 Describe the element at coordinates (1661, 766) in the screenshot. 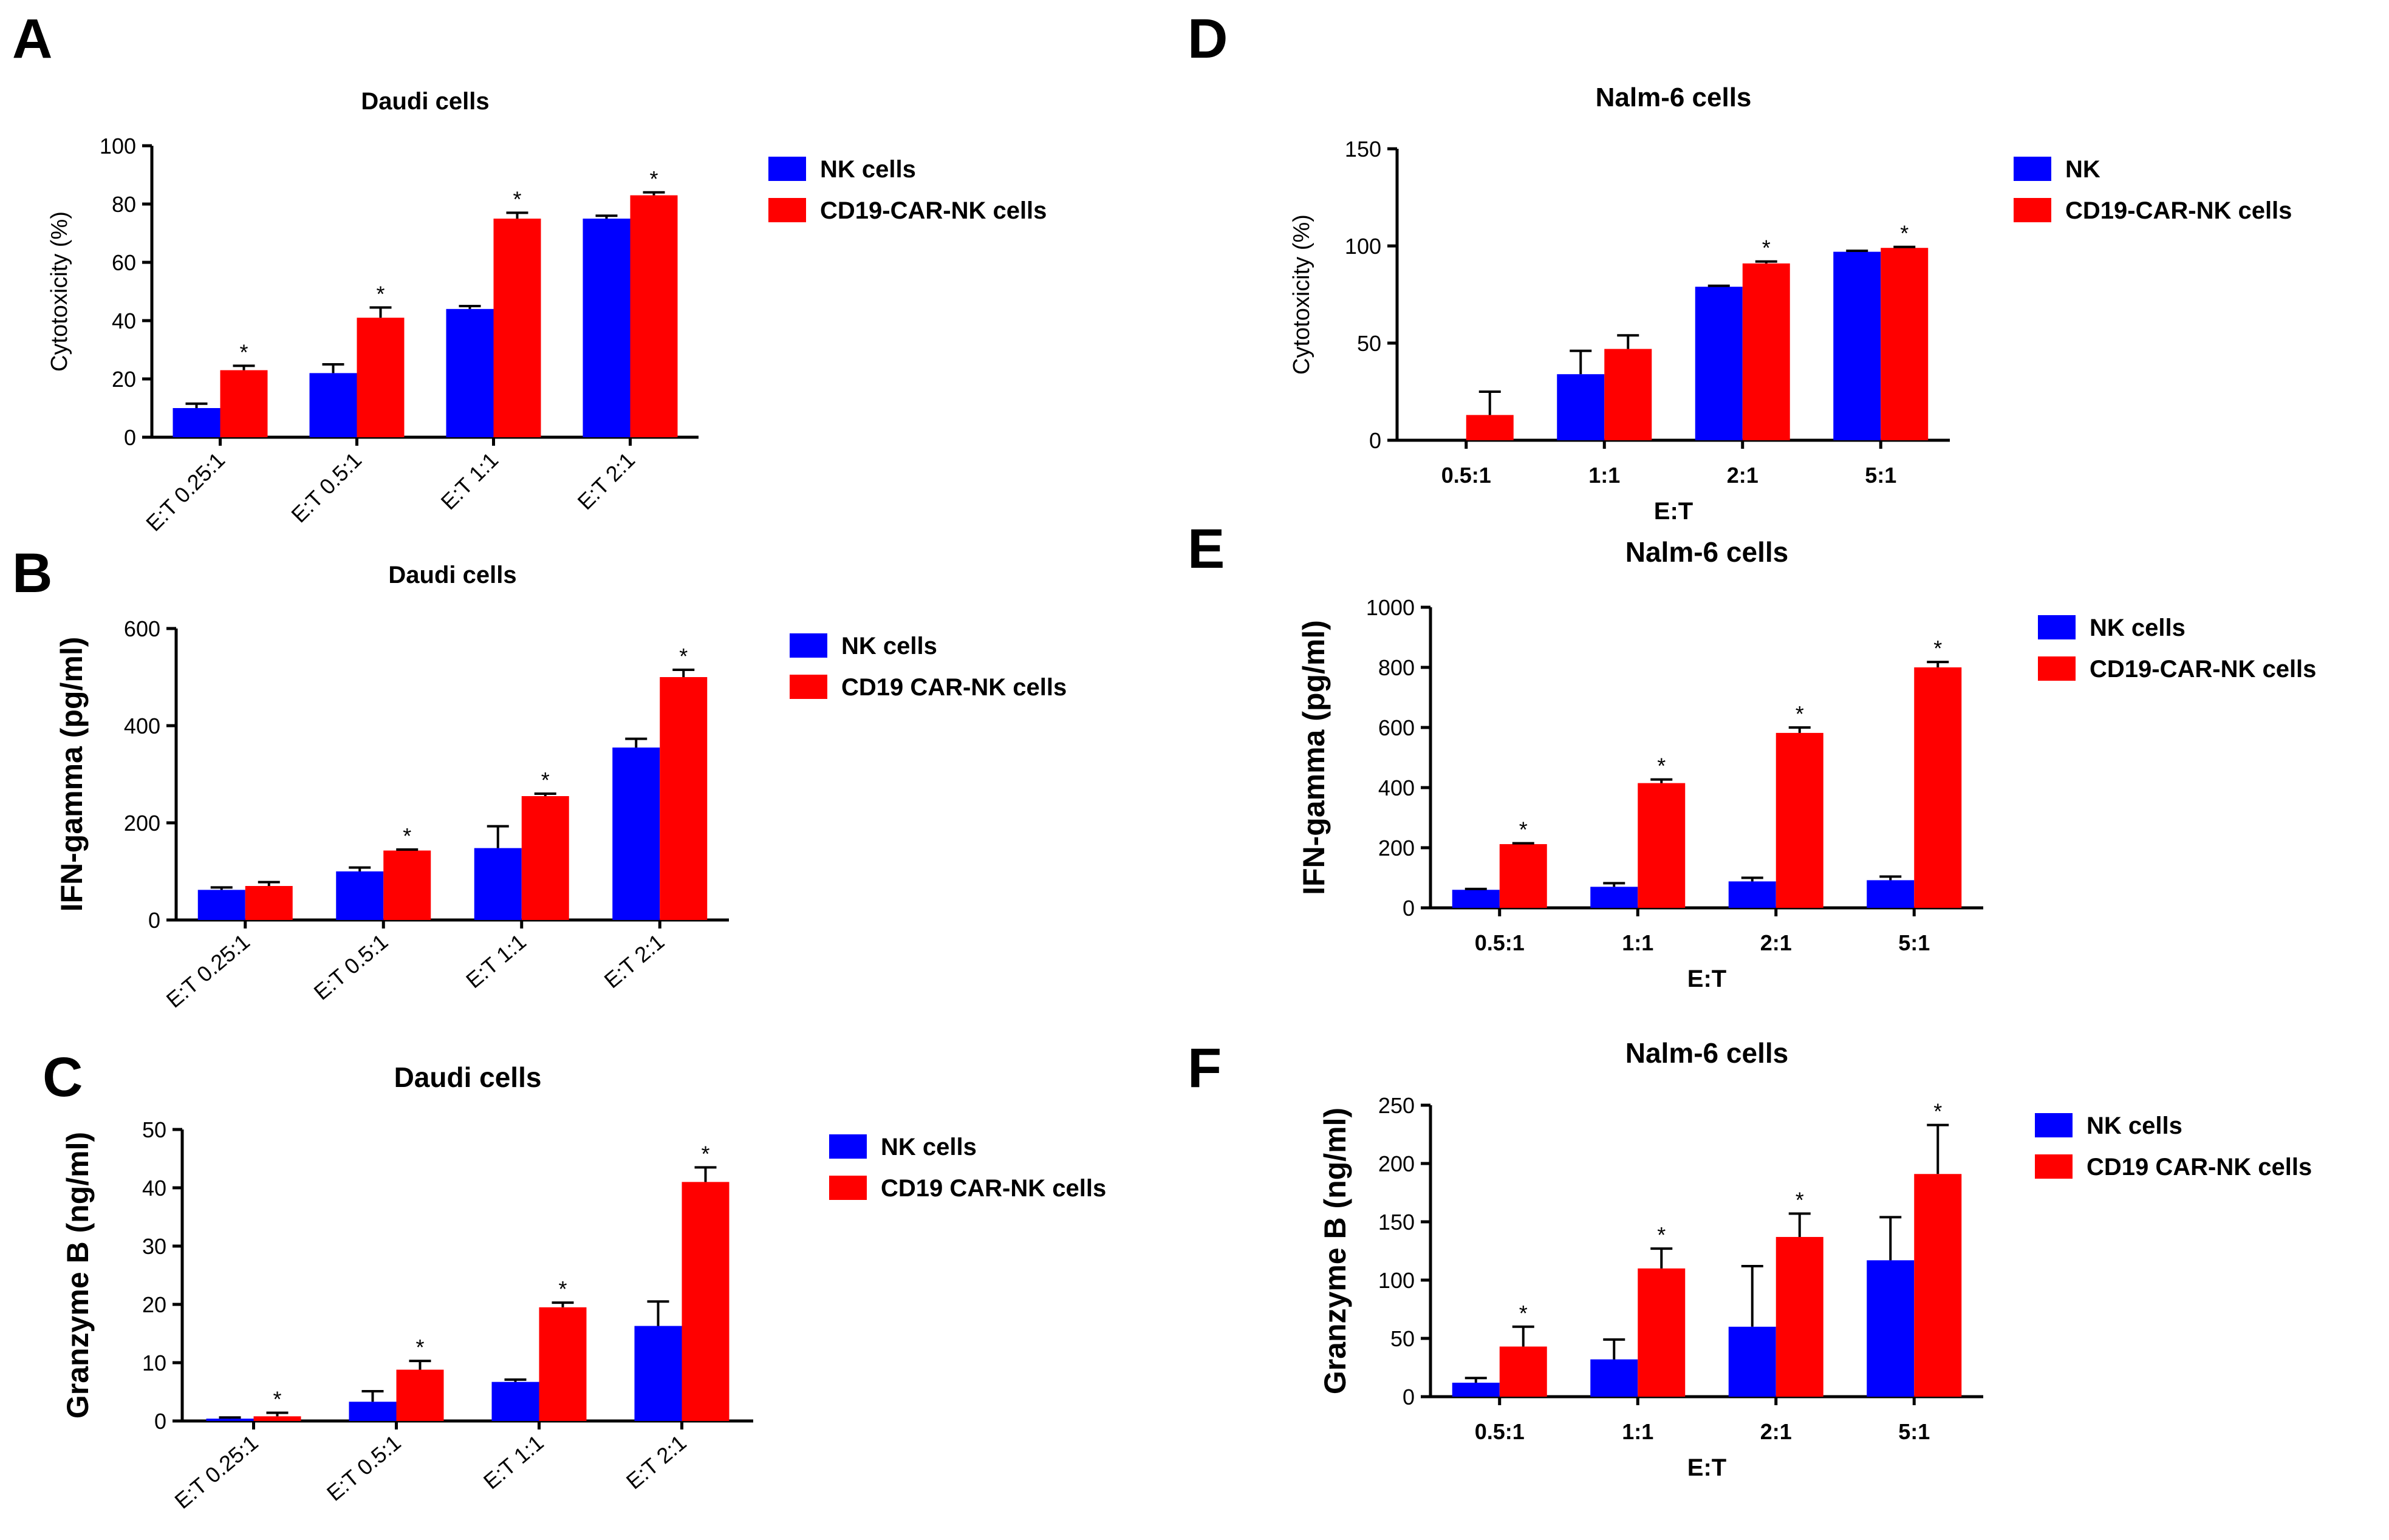

I see `significance-star-e-1: *` at that location.